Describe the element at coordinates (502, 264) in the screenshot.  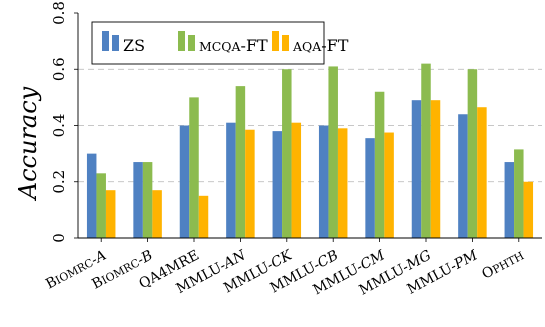
I see `x-tick-label: OPHTH` at that location.